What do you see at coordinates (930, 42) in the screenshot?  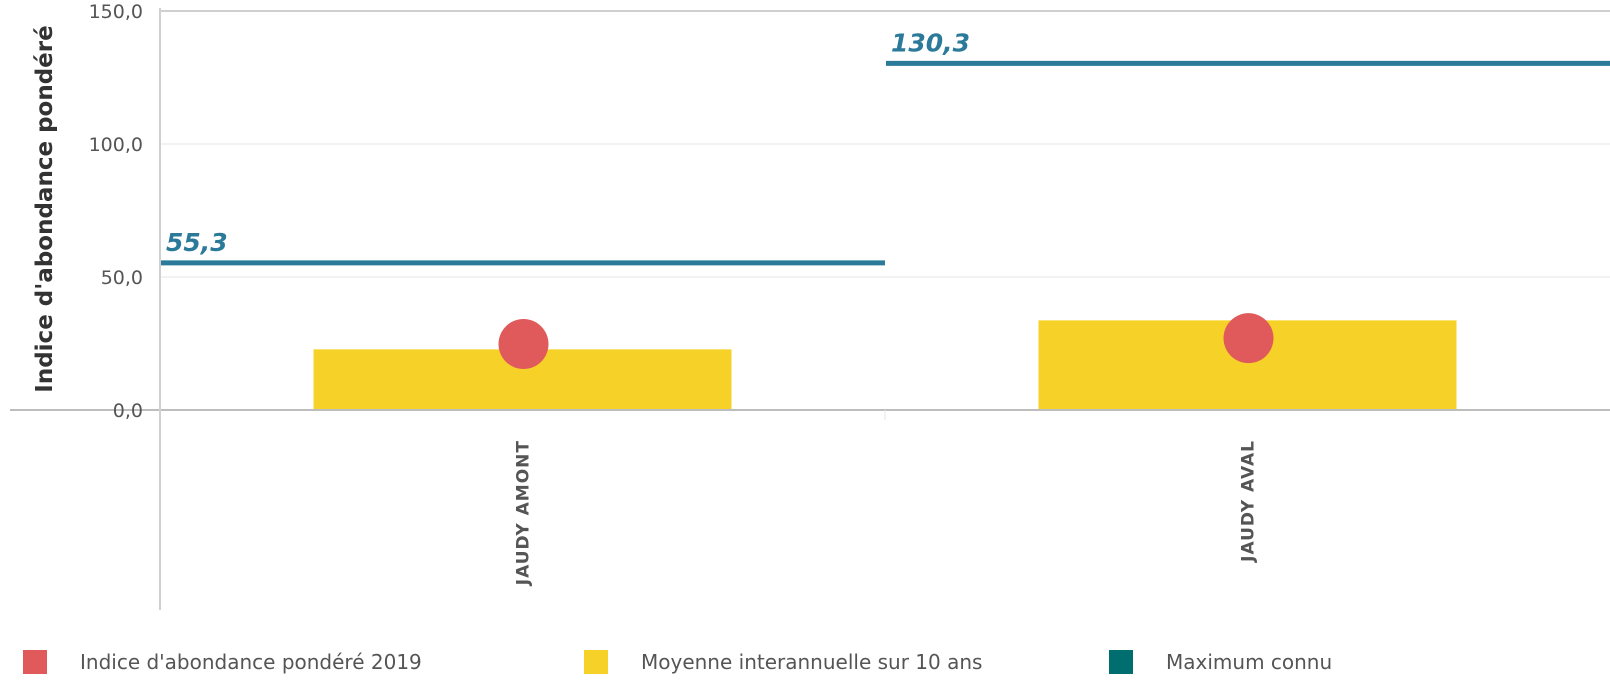 I see `maximum-data-label: 130,3` at bounding box center [930, 42].